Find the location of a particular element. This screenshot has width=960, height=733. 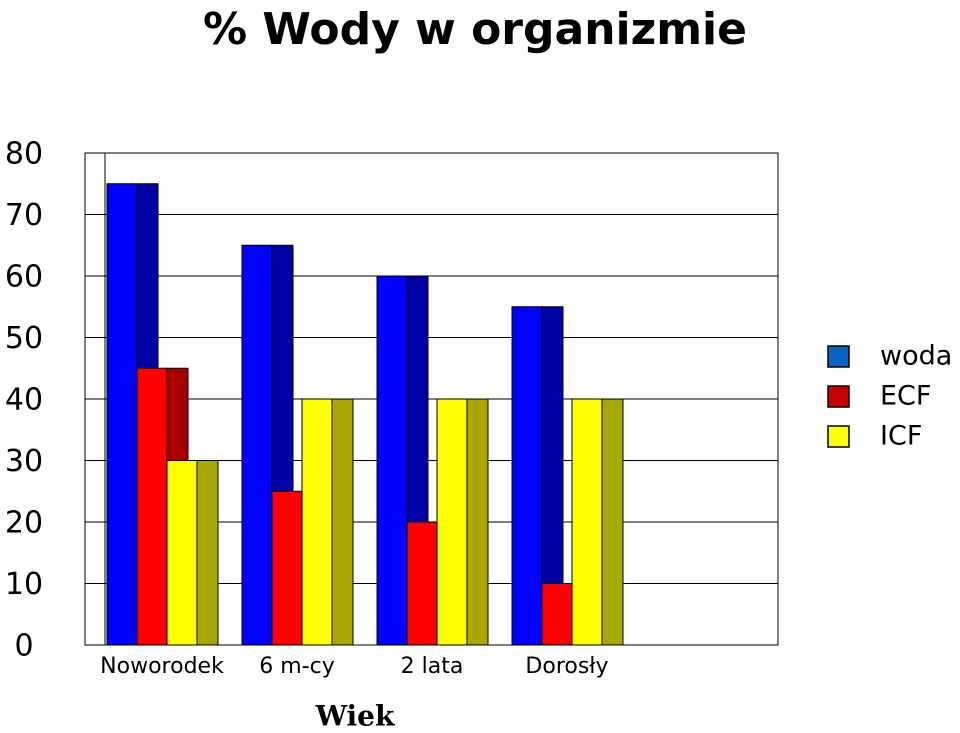

y-tick-label: 50 is located at coordinates (24, 338).